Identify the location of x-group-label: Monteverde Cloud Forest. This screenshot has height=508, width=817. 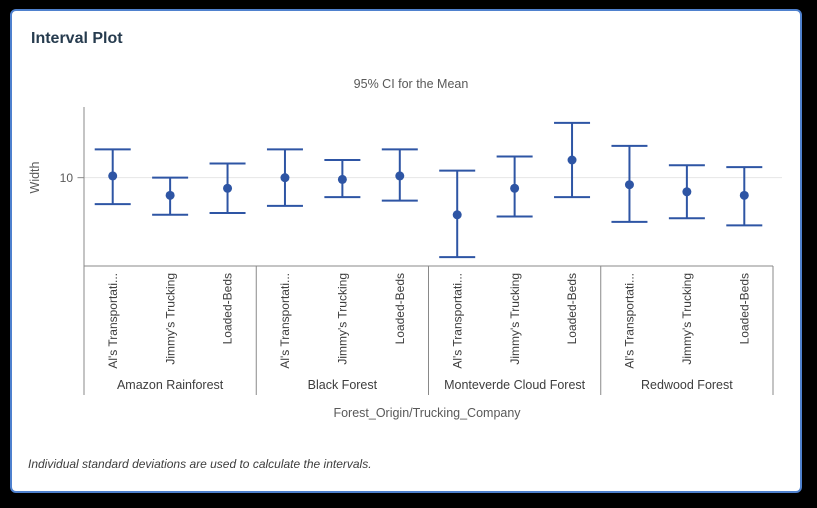
(515, 385).